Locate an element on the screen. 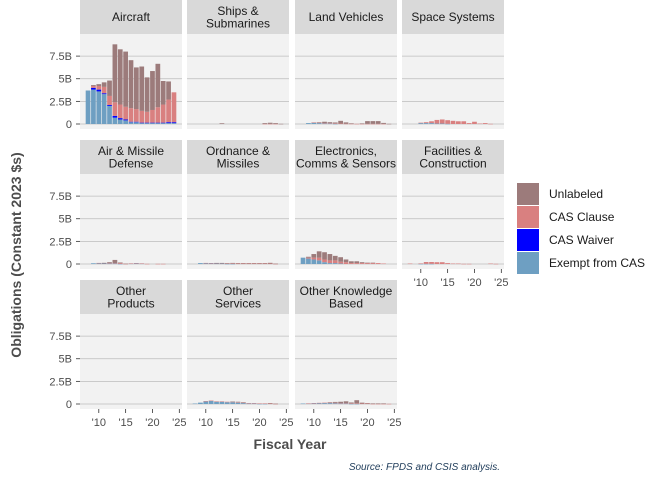  panel-space-systems: Space Systems is located at coordinates (453, 64).